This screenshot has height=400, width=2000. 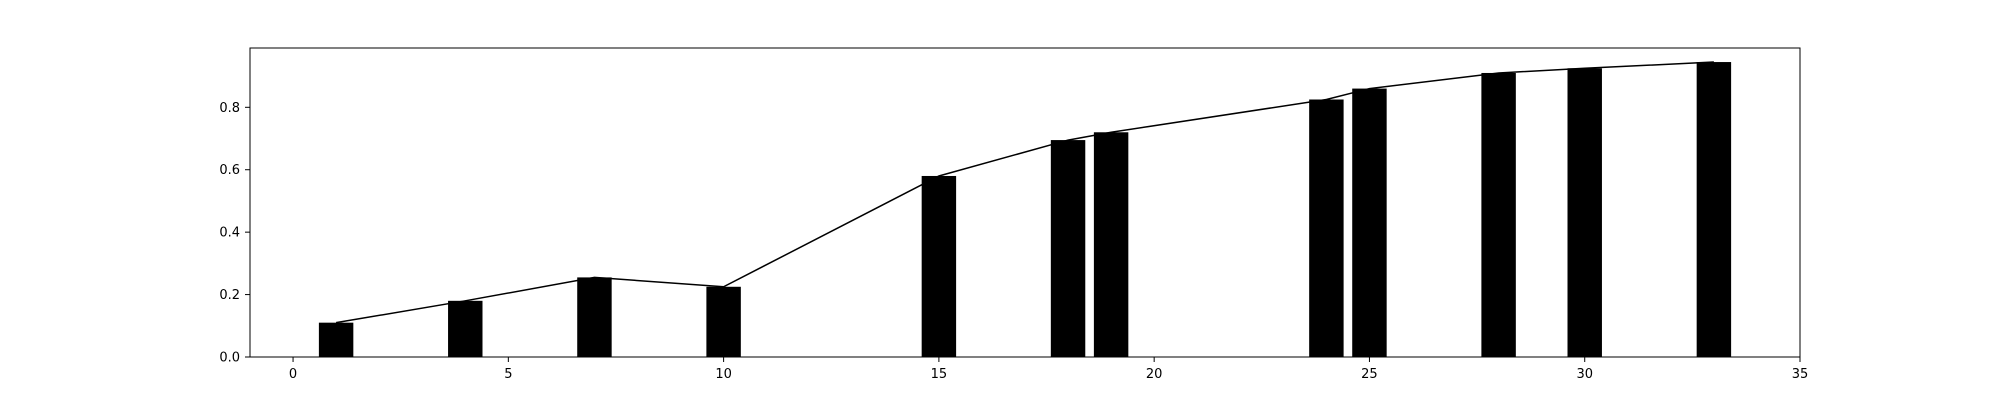 I want to click on y-axis: 0.0 0.2 0.4 0.6 0.8, so click(x=234, y=233).